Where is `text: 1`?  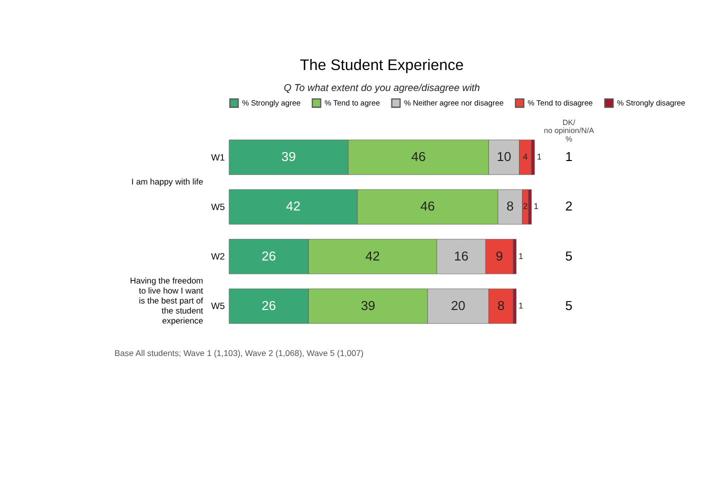 text: 1 is located at coordinates (569, 156).